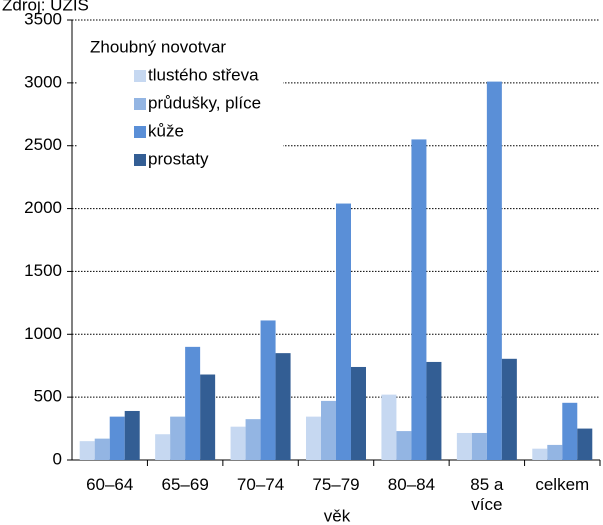 The height and width of the screenshot is (525, 603). Describe the element at coordinates (411, 484) in the screenshot. I see `x-tick-label: 80–84` at that location.